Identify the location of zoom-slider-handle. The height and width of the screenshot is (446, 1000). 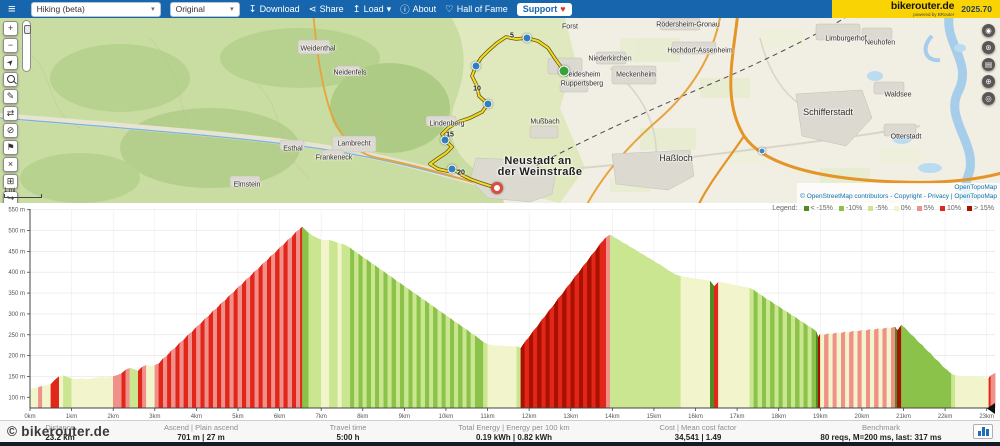
(27, 29).